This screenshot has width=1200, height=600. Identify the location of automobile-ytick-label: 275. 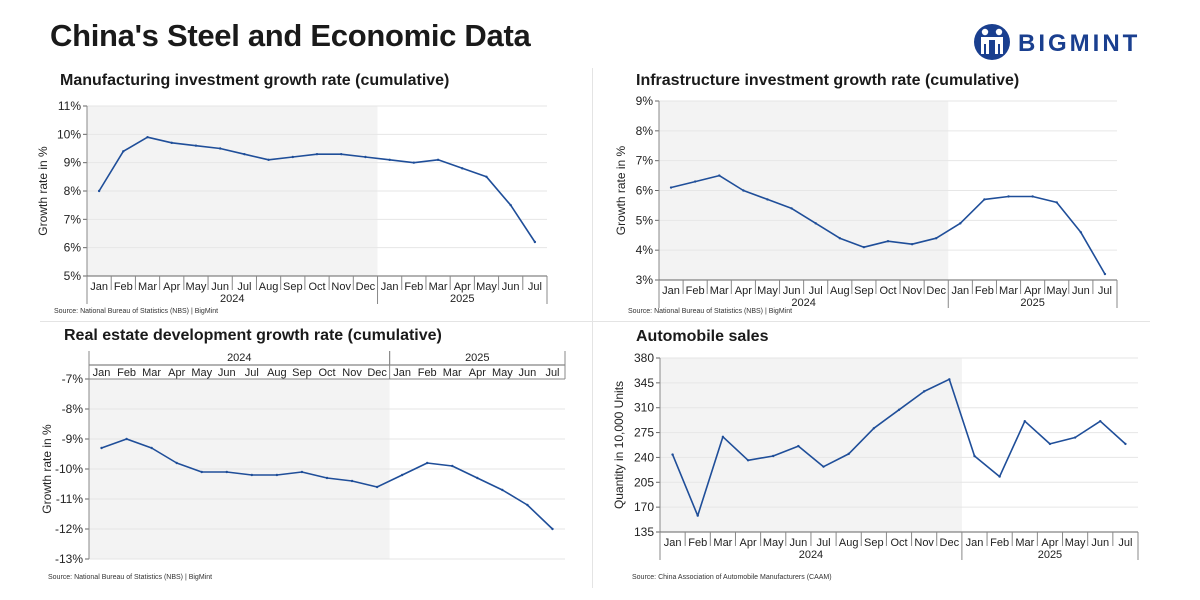
(644, 433).